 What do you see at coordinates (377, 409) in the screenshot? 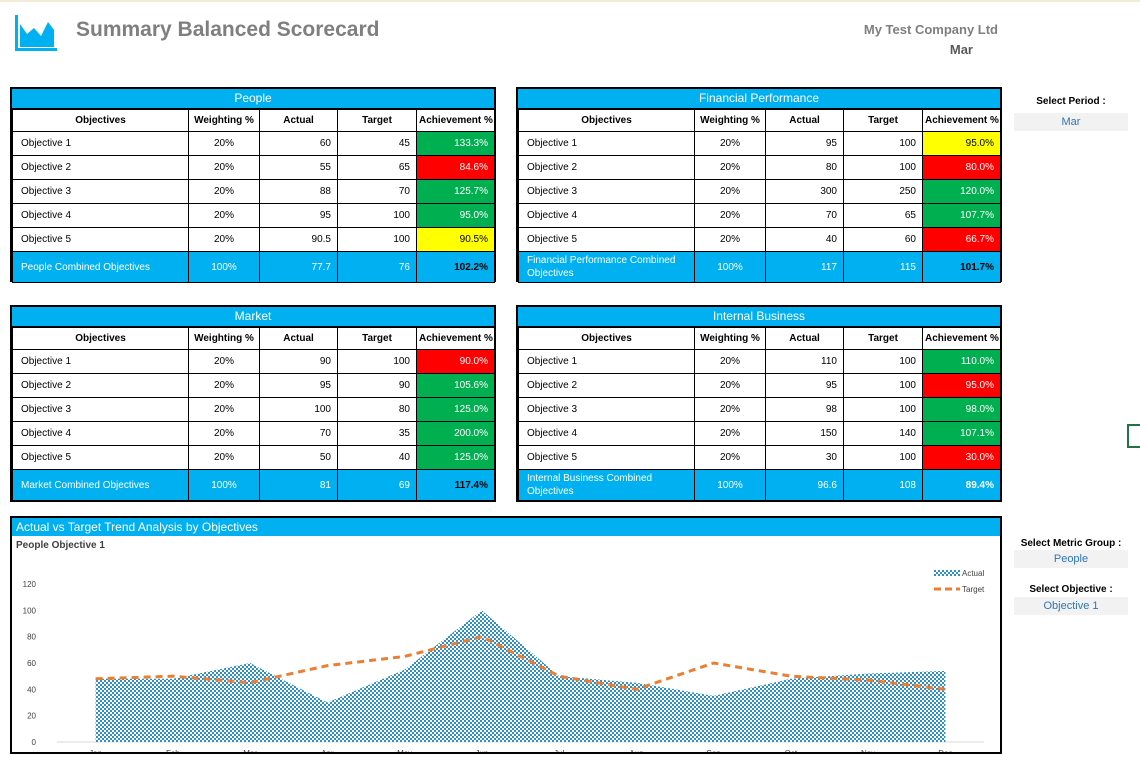
I see `target-cell: 80` at bounding box center [377, 409].